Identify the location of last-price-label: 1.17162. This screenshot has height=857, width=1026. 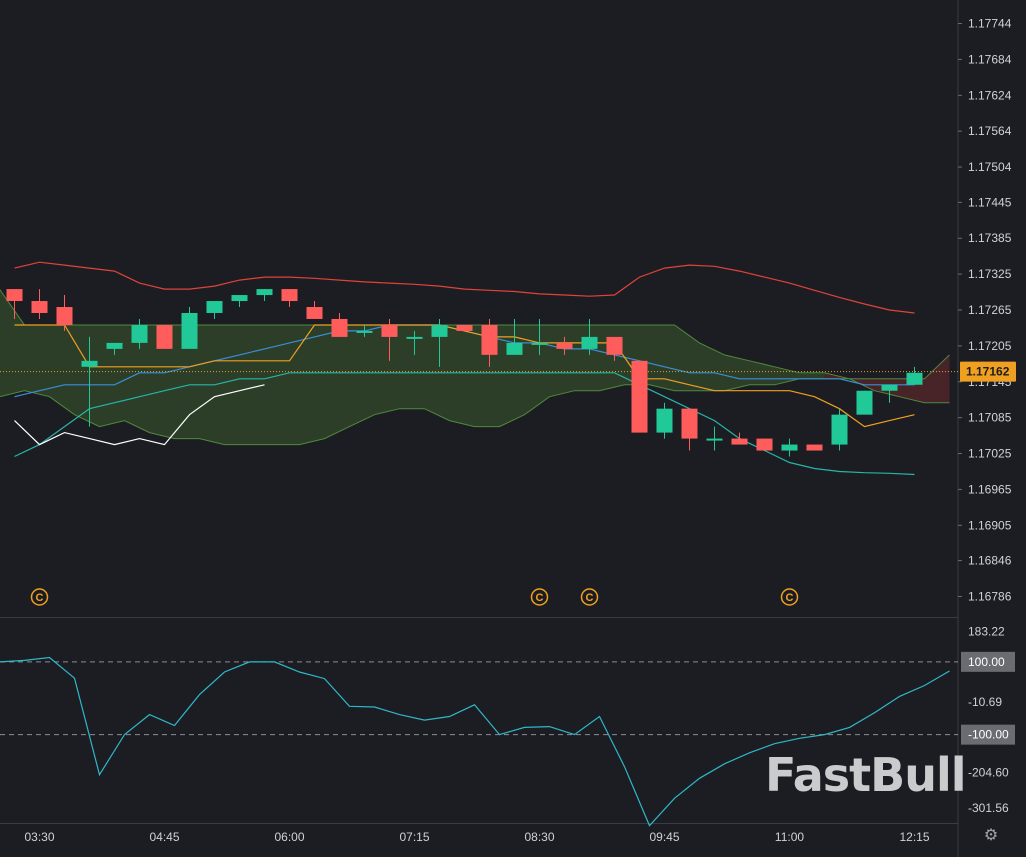
(988, 372).